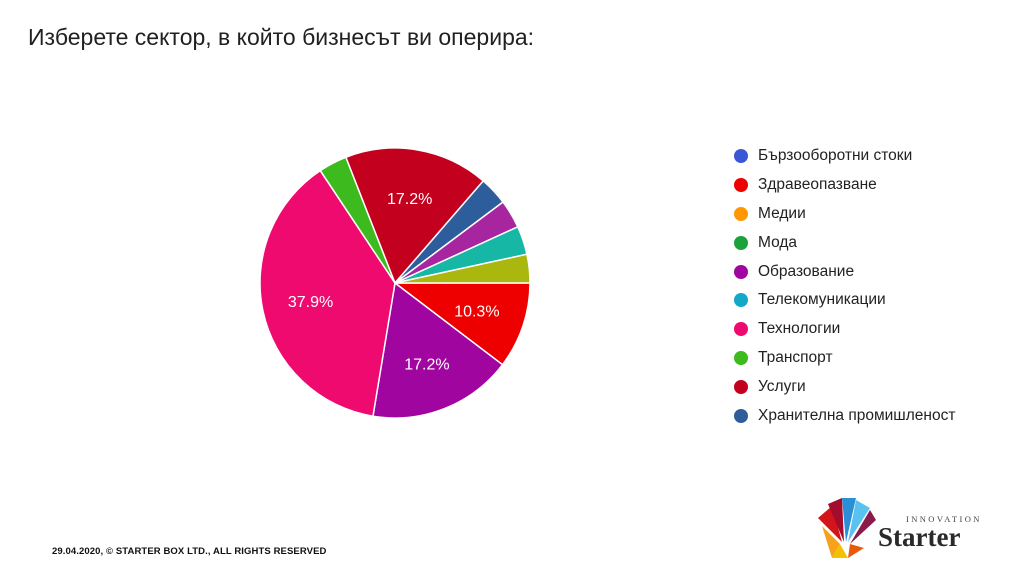 The height and width of the screenshot is (573, 1024). Describe the element at coordinates (476, 312) in the screenshot. I see `pie-slice-label-1: 10.3%` at that location.